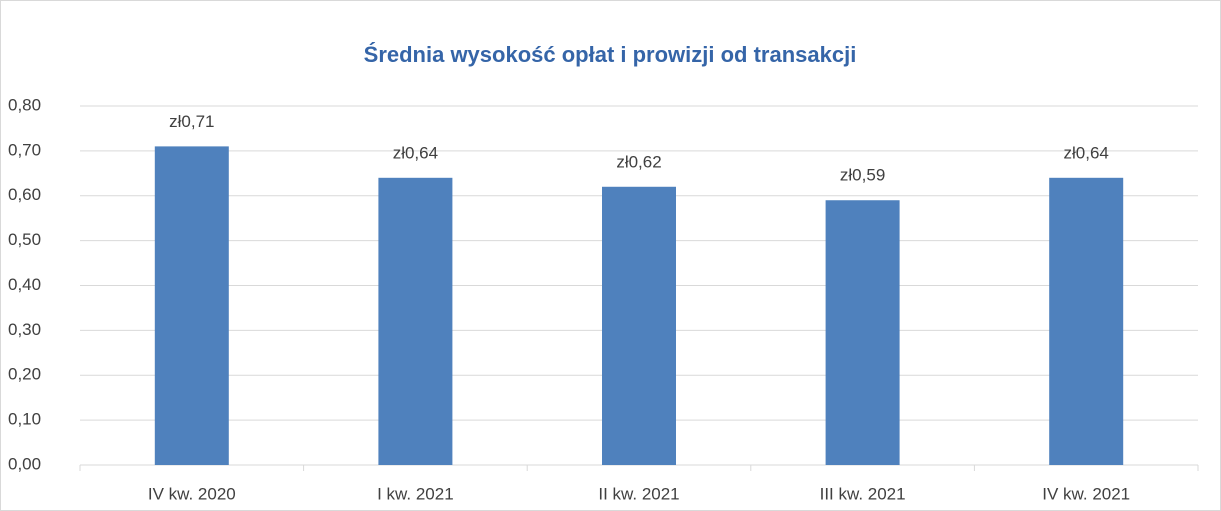 This screenshot has height=511, width=1221. I want to click on x-tick-label: I kw. 2021, so click(415, 493).